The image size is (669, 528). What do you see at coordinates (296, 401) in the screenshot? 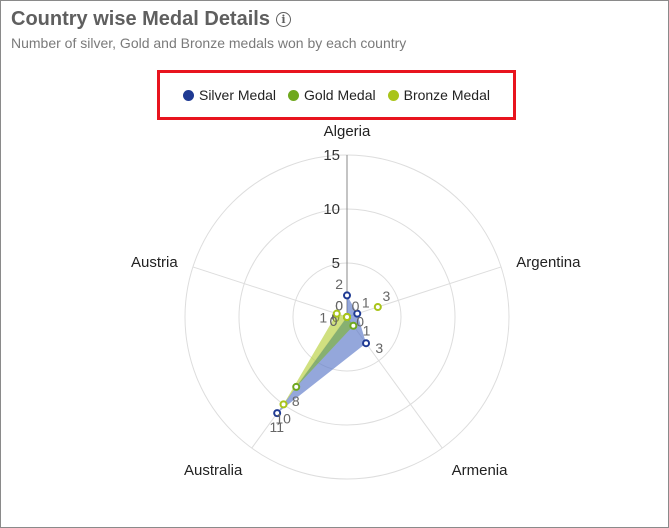
I see `data-label: 8` at bounding box center [296, 401].